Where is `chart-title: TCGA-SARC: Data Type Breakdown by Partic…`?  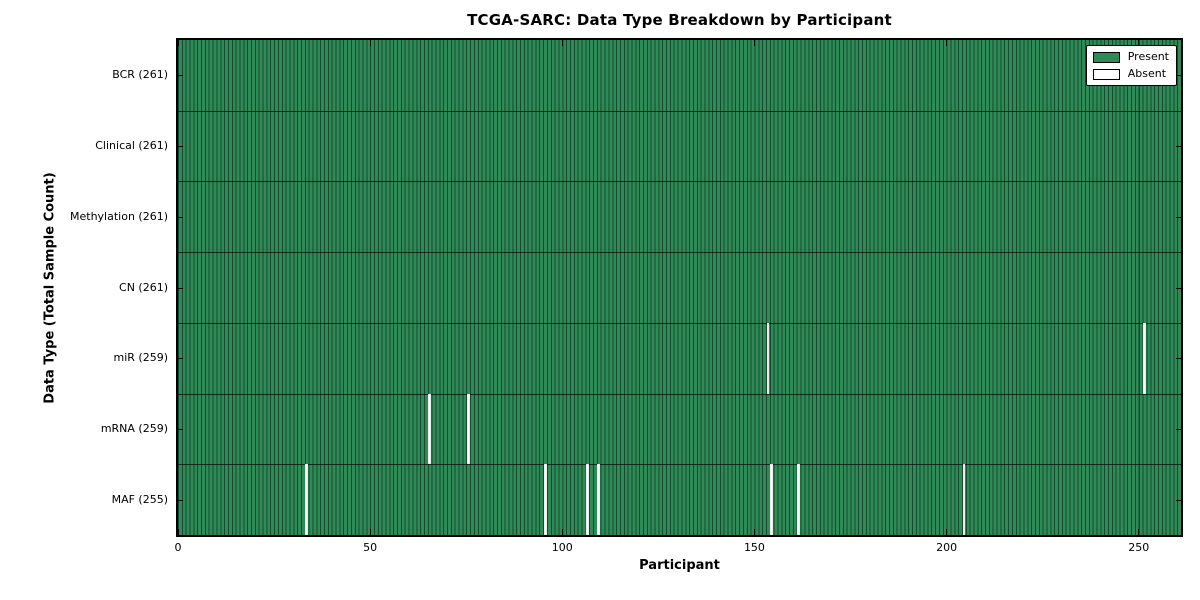 chart-title: TCGA-SARC: Data Type Breakdown by Partic… is located at coordinates (679, 20).